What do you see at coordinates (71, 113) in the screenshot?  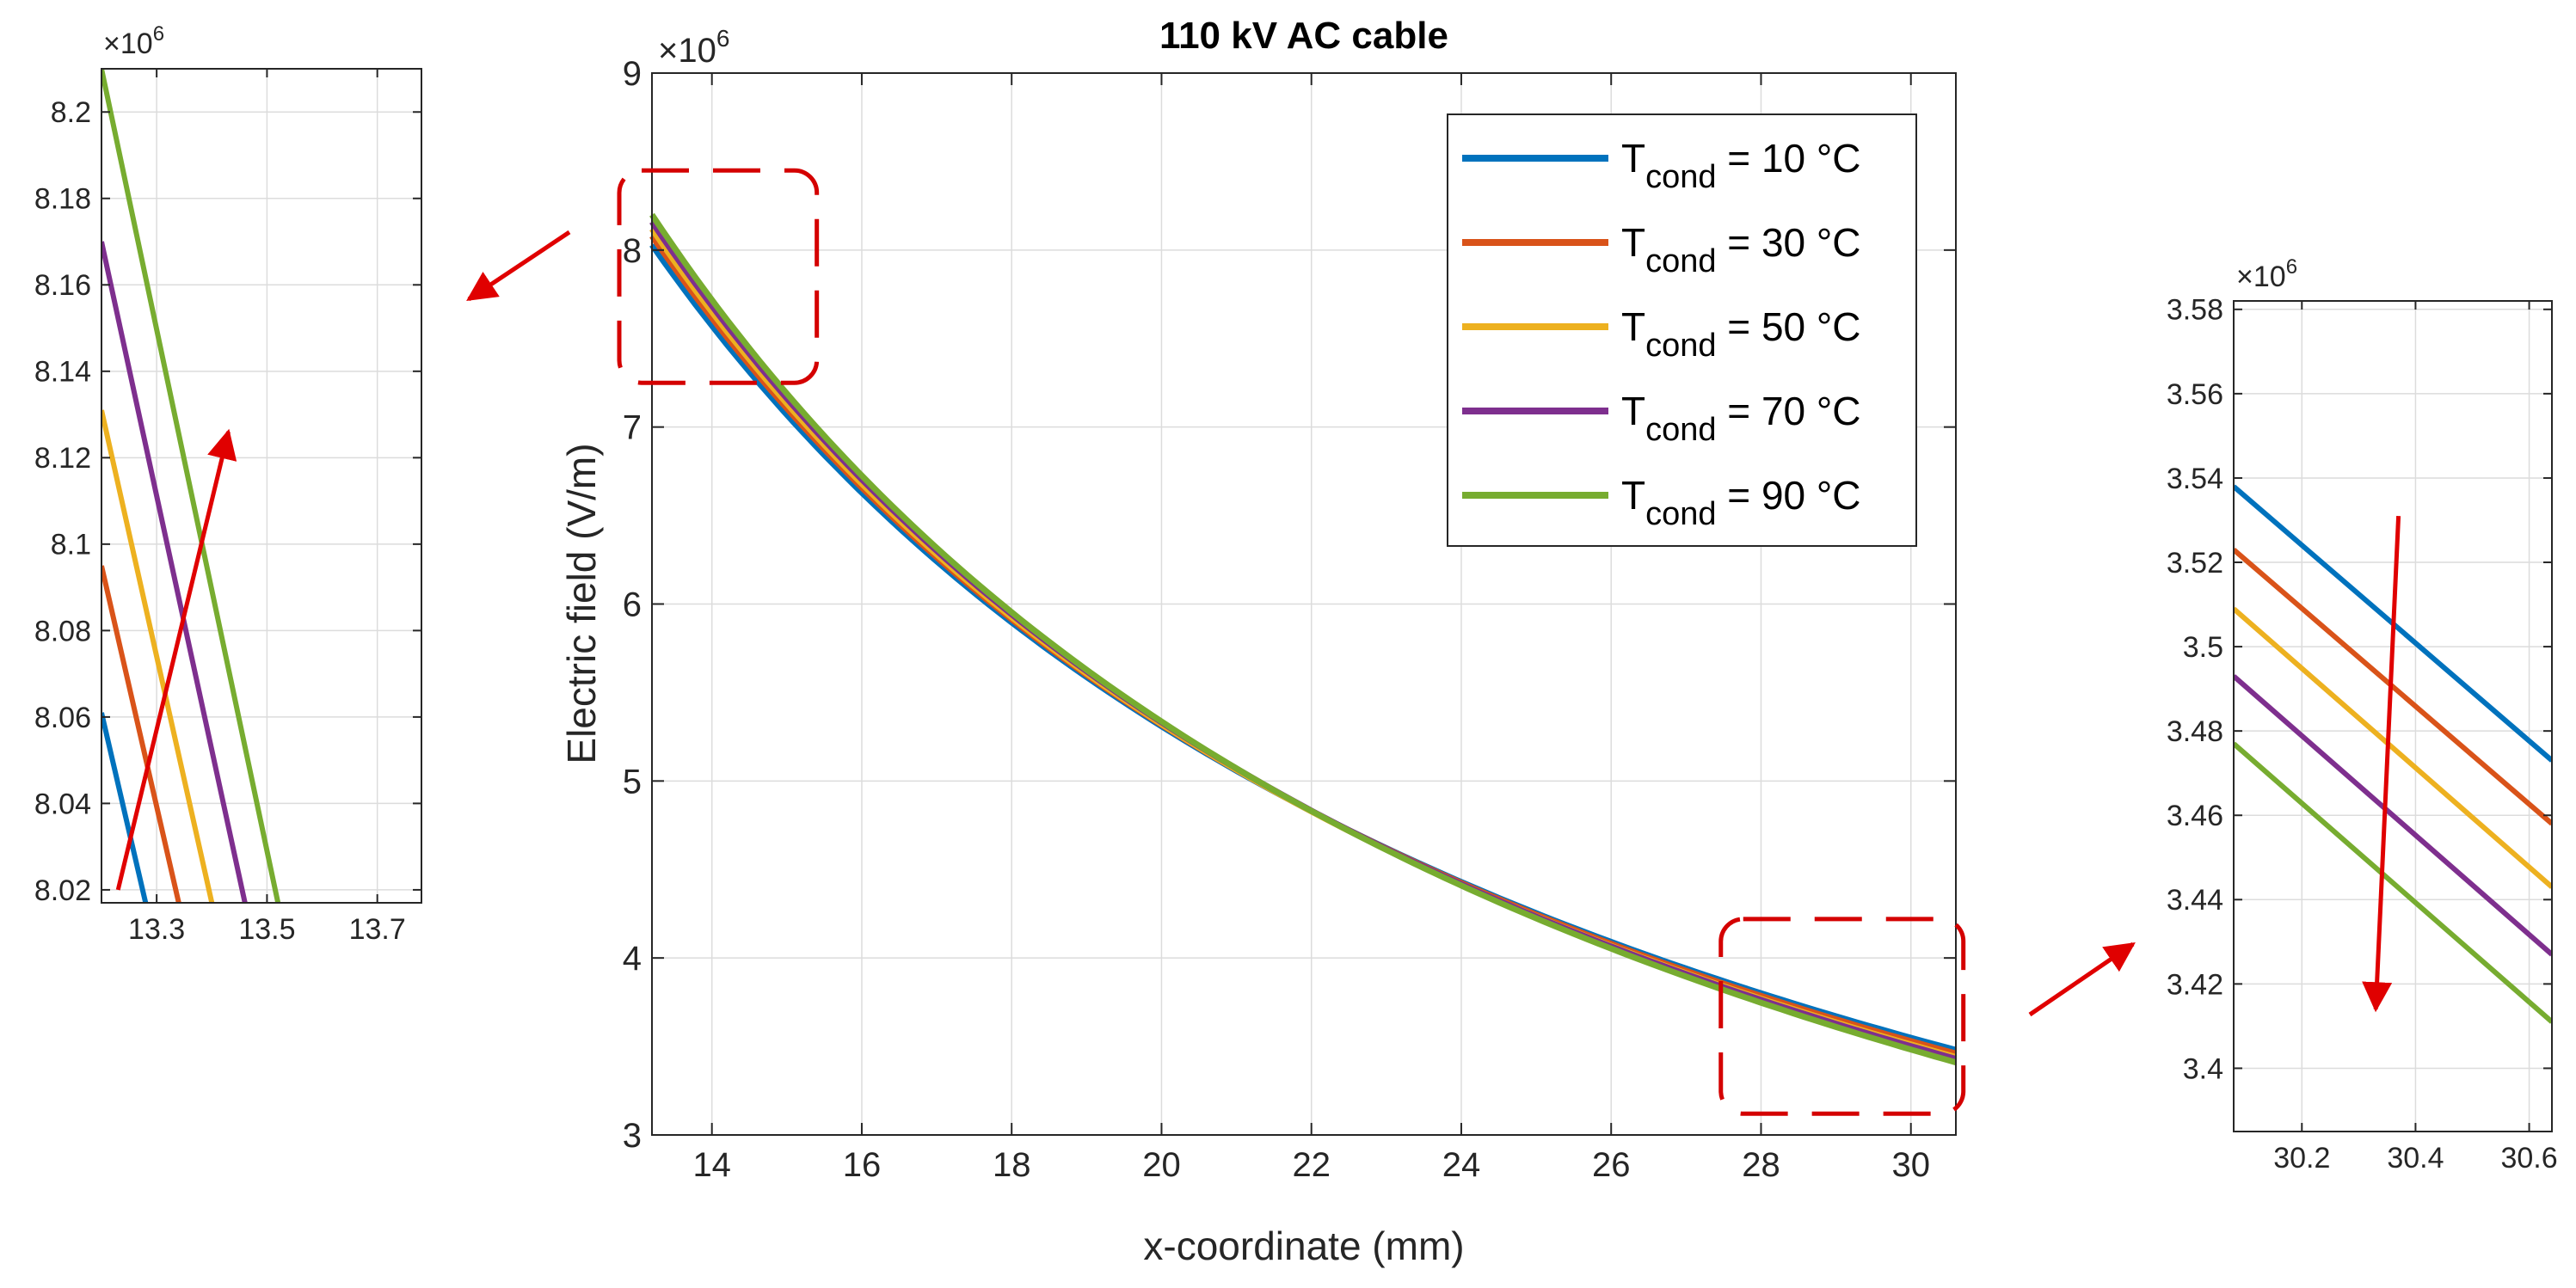 I see `zoom-left-y-tick-label: 8.2` at bounding box center [71, 113].